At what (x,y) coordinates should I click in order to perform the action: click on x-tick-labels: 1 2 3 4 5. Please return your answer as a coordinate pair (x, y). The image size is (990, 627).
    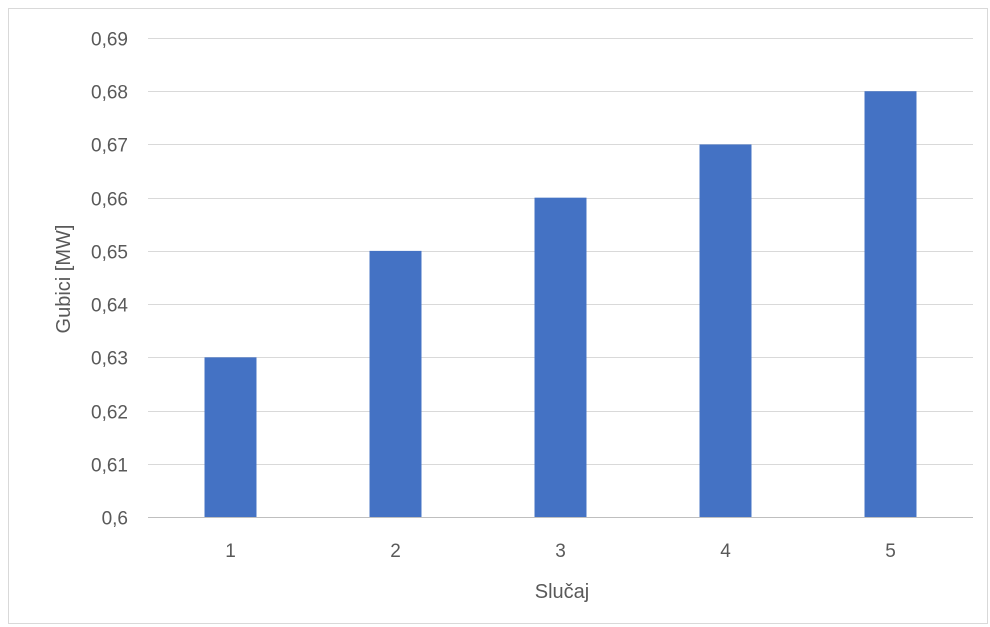
    Looking at the image, I should click on (560, 551).